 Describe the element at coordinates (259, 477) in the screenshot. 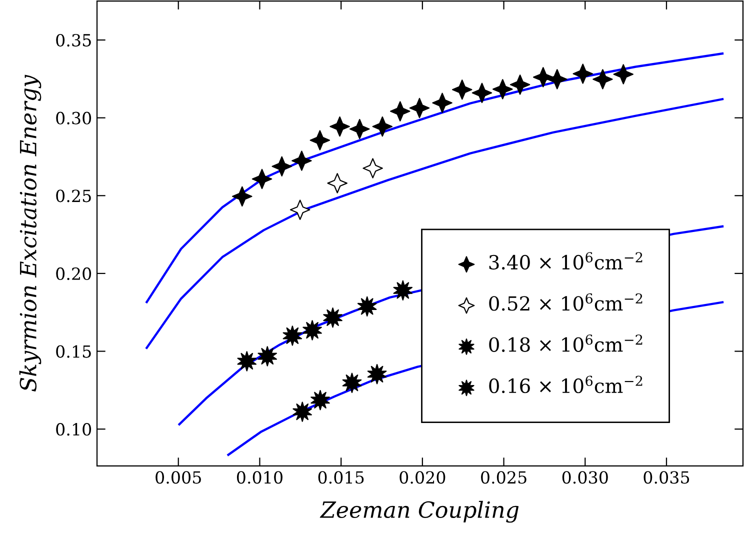

I see `x-tick-label: 0.010` at that location.